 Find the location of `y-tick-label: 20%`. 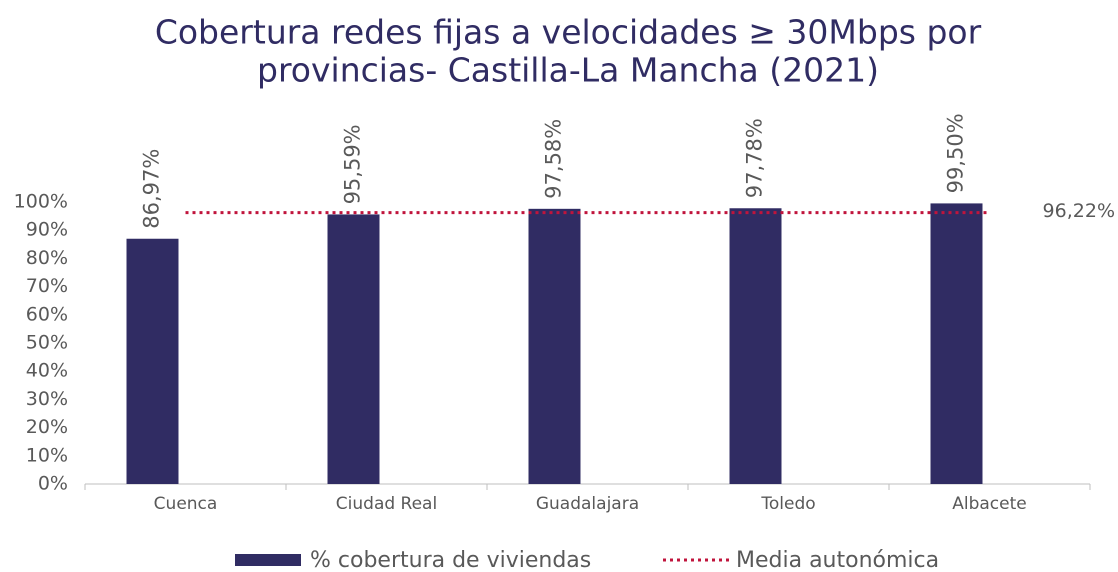

y-tick-label: 20% is located at coordinates (47, 427).